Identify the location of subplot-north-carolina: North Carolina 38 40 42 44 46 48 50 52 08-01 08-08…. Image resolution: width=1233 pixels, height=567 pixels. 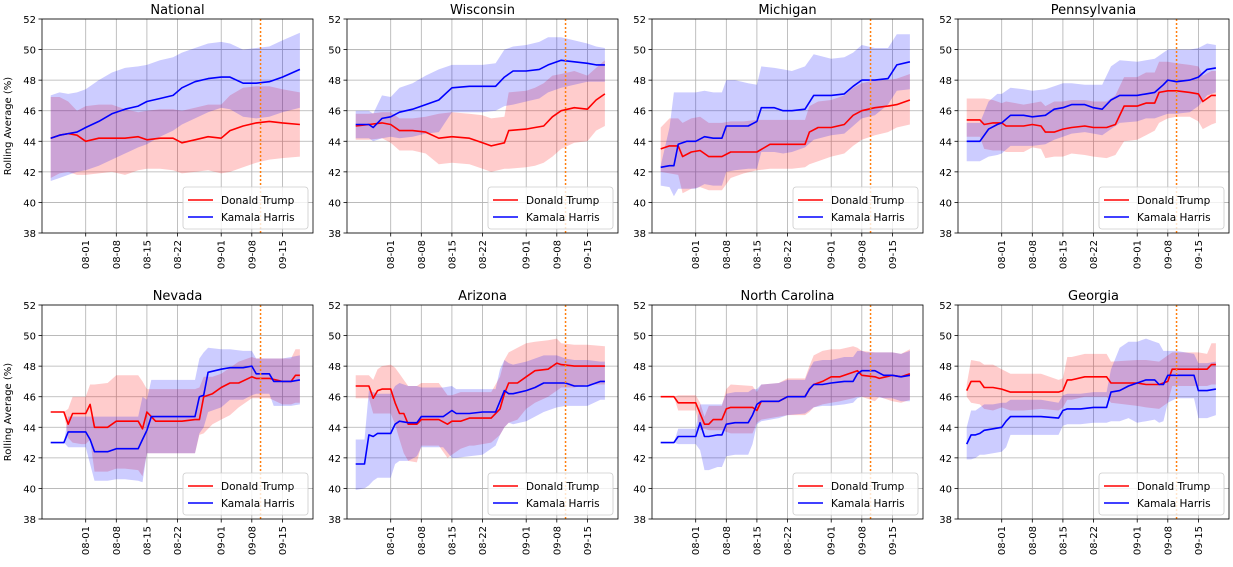
(778, 422).